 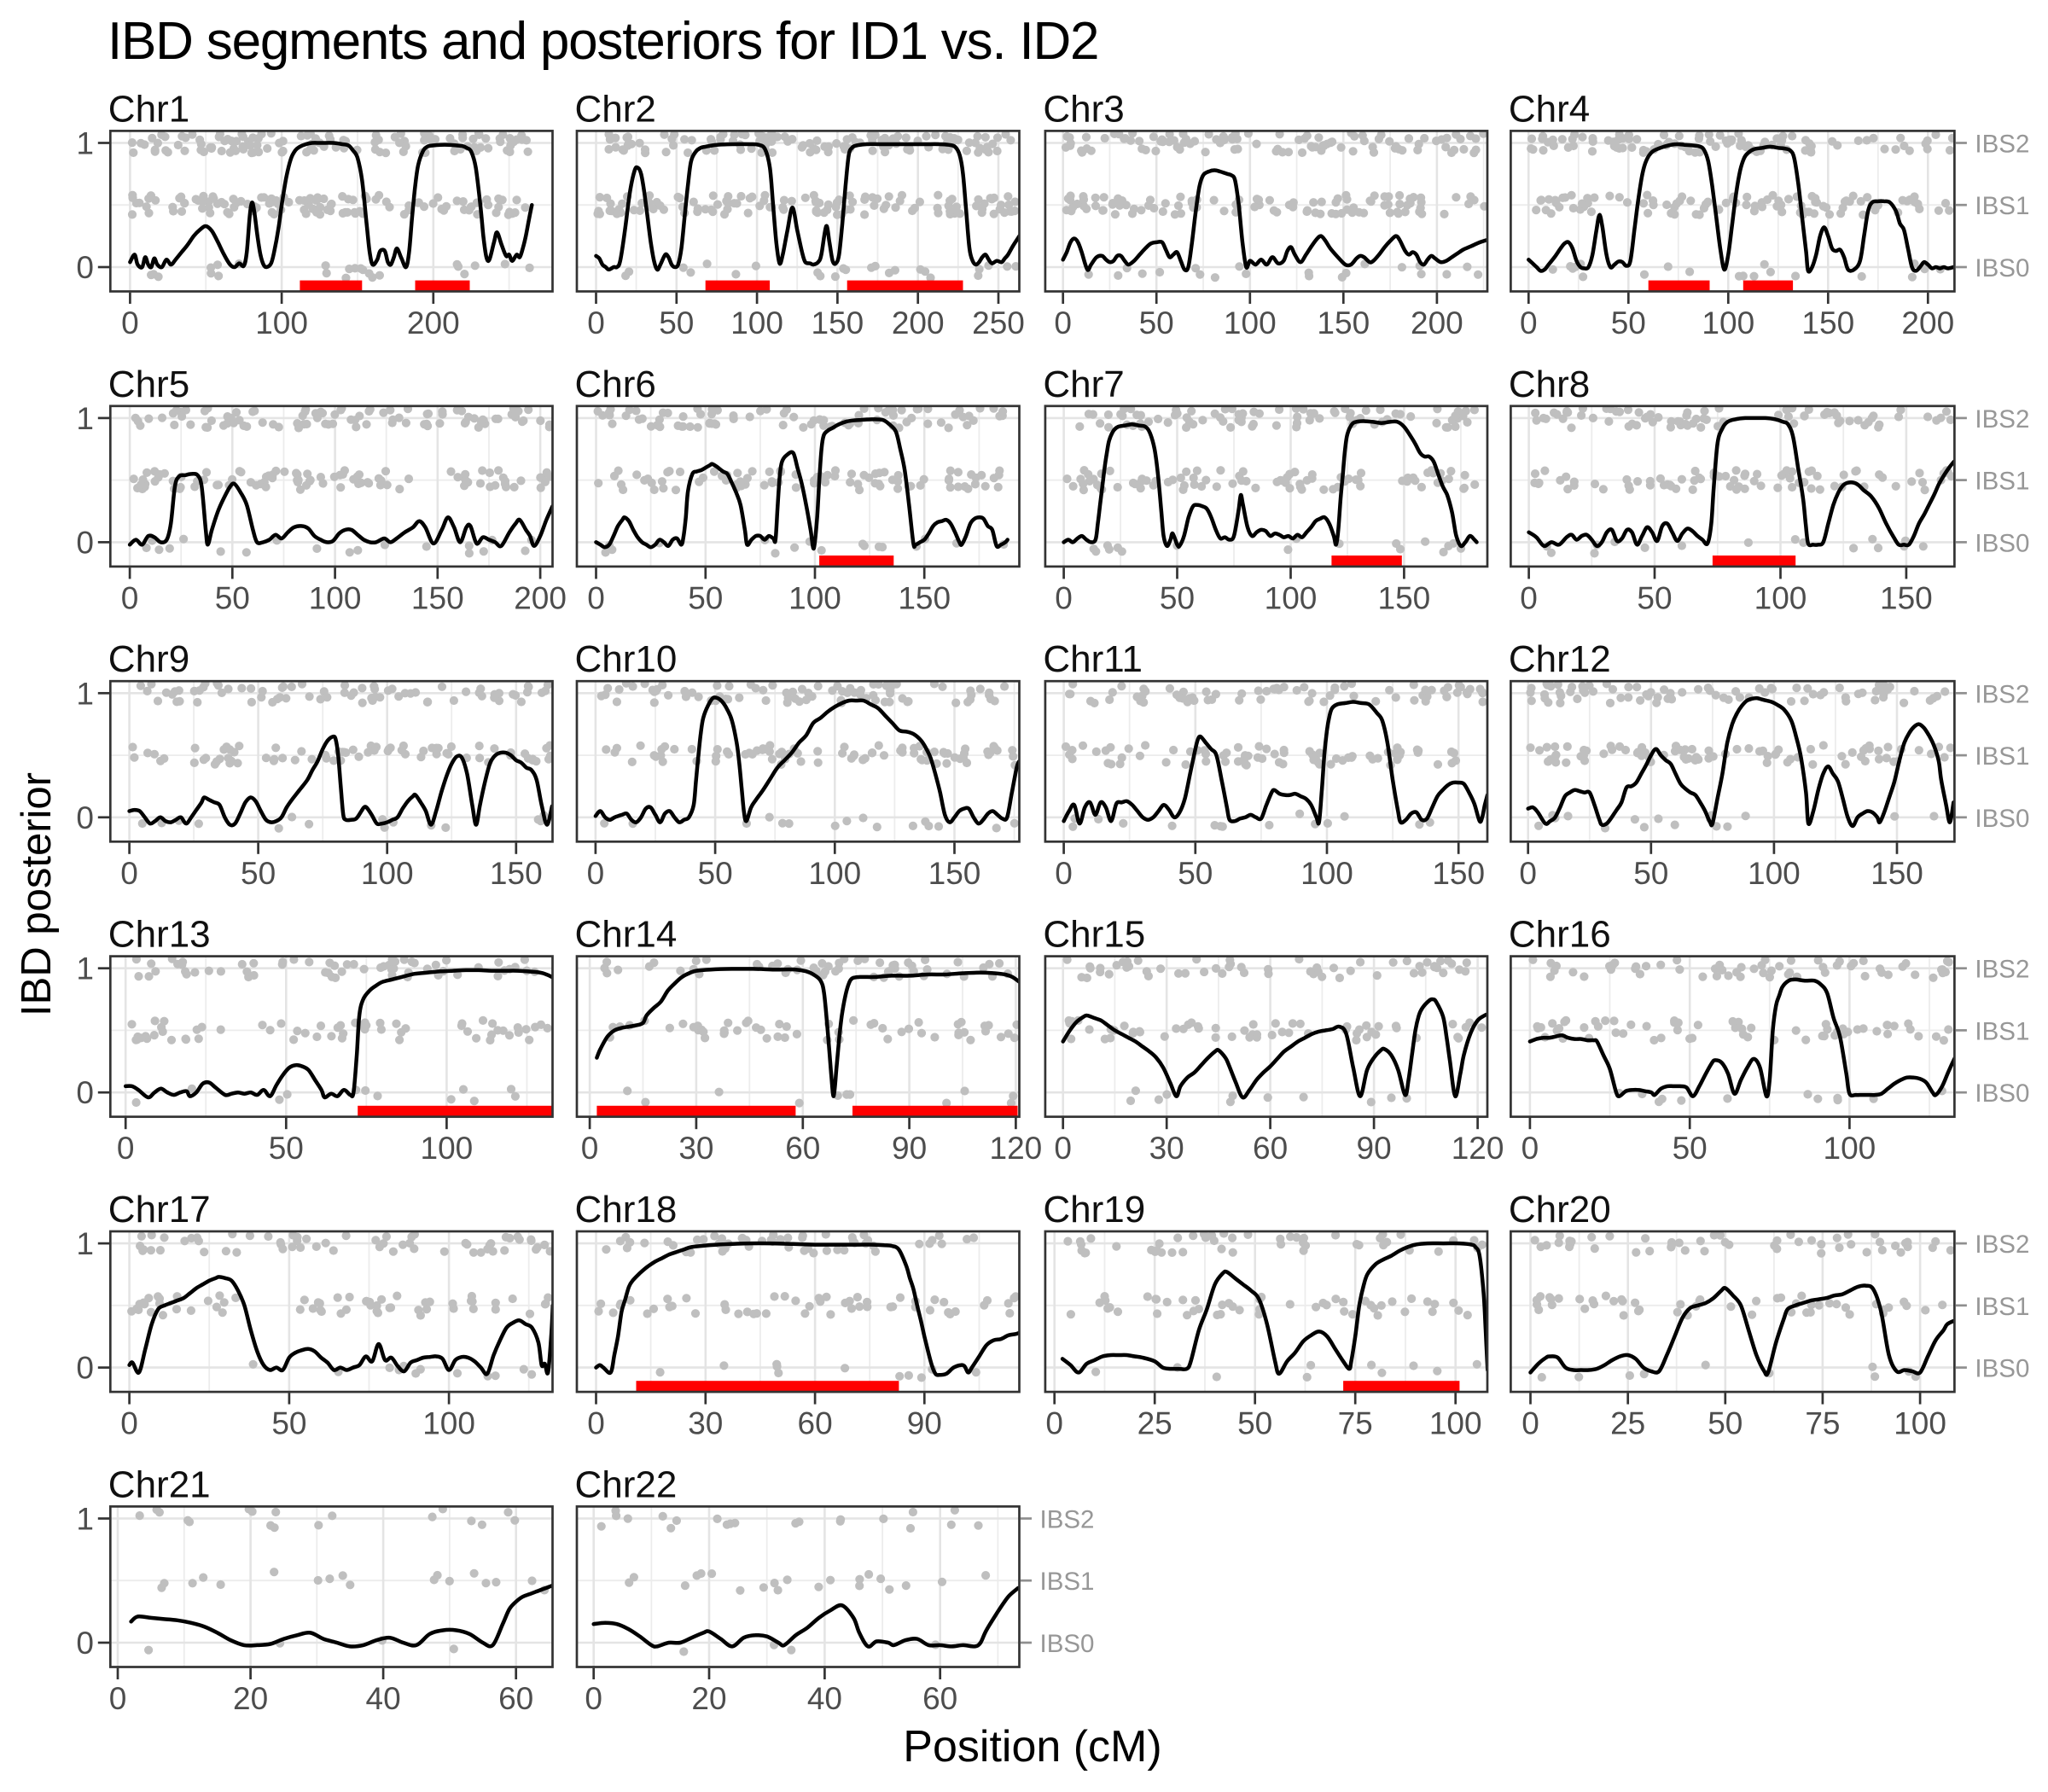 What do you see at coordinates (1093, 659) in the screenshot?
I see `svg-text: Chr11` at bounding box center [1093, 659].